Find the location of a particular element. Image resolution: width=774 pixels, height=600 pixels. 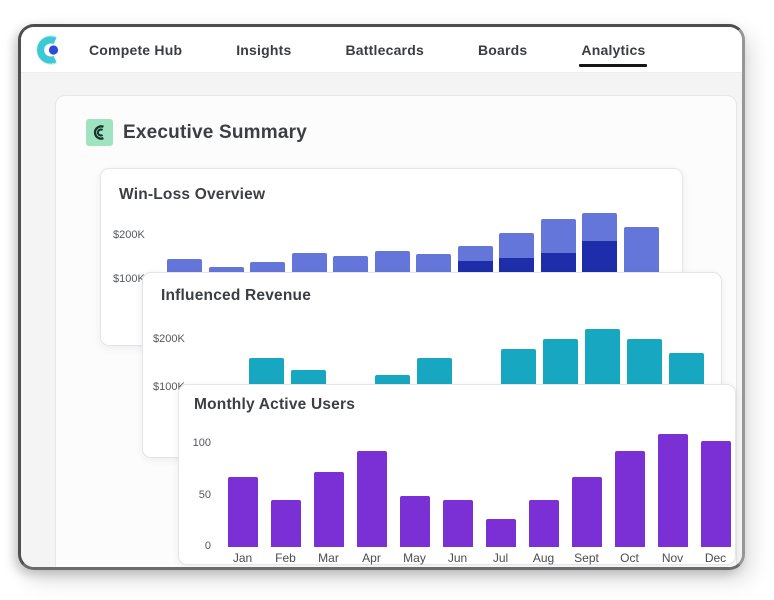

klue-mark-icon is located at coordinates (99, 132).